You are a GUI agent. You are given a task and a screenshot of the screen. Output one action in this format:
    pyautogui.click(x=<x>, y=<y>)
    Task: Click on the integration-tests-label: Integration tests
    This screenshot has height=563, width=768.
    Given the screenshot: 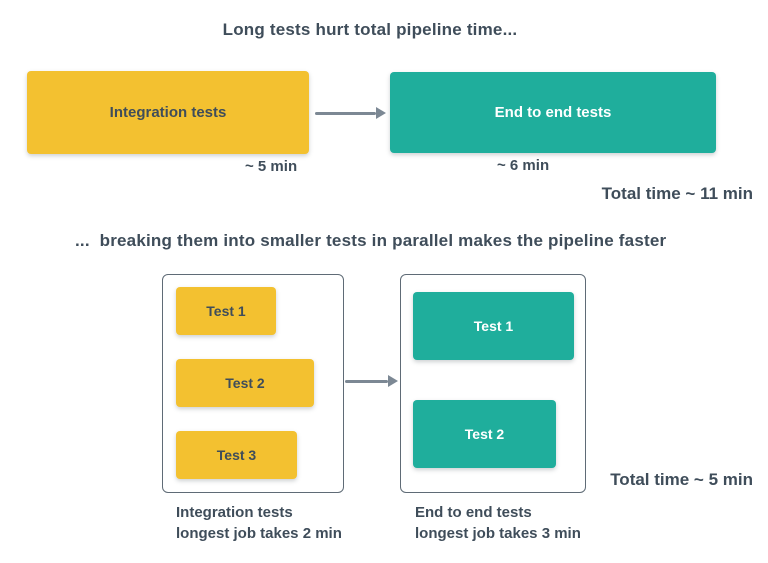 What is the action you would take?
    pyautogui.click(x=168, y=112)
    